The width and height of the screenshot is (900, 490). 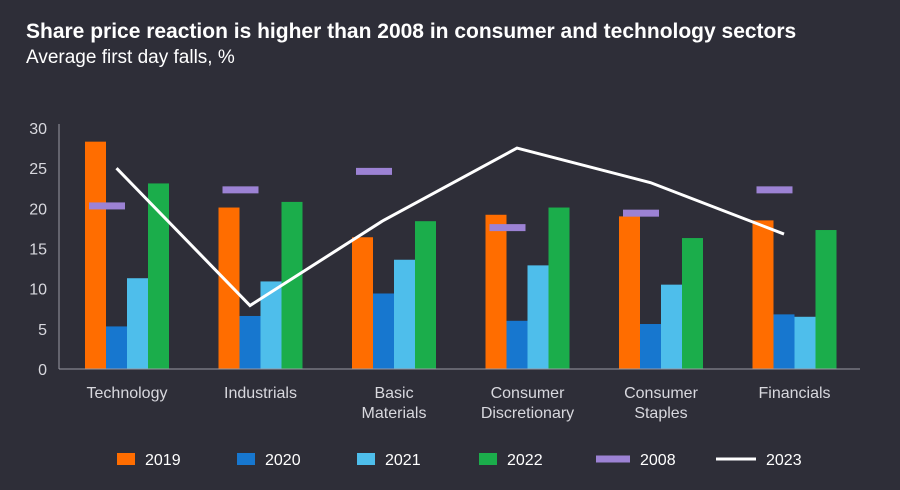 What do you see at coordinates (127, 393) in the screenshot?
I see `x-category-label: Technology` at bounding box center [127, 393].